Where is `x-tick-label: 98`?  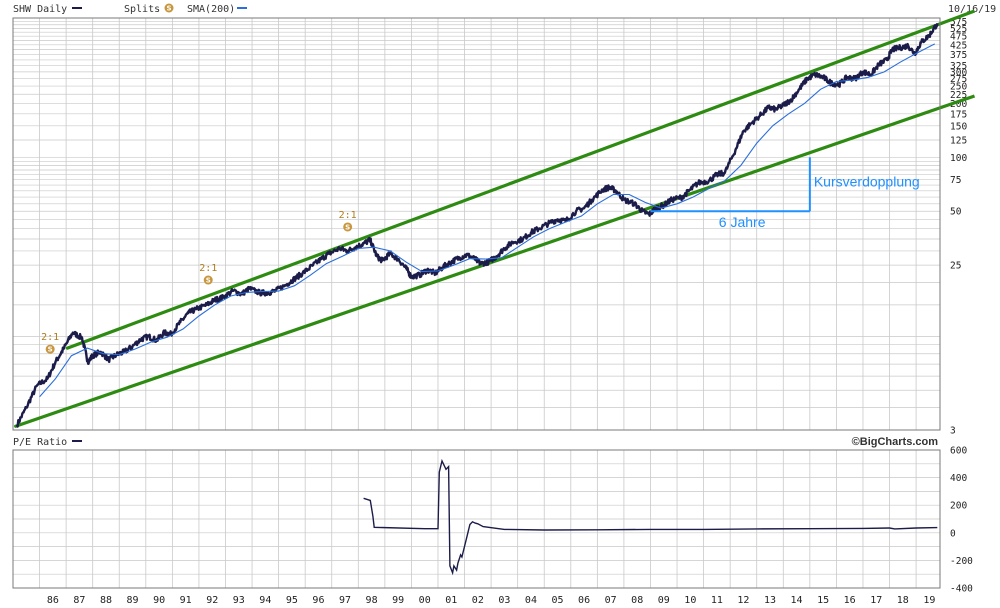 x-tick-label: 98 is located at coordinates (372, 600).